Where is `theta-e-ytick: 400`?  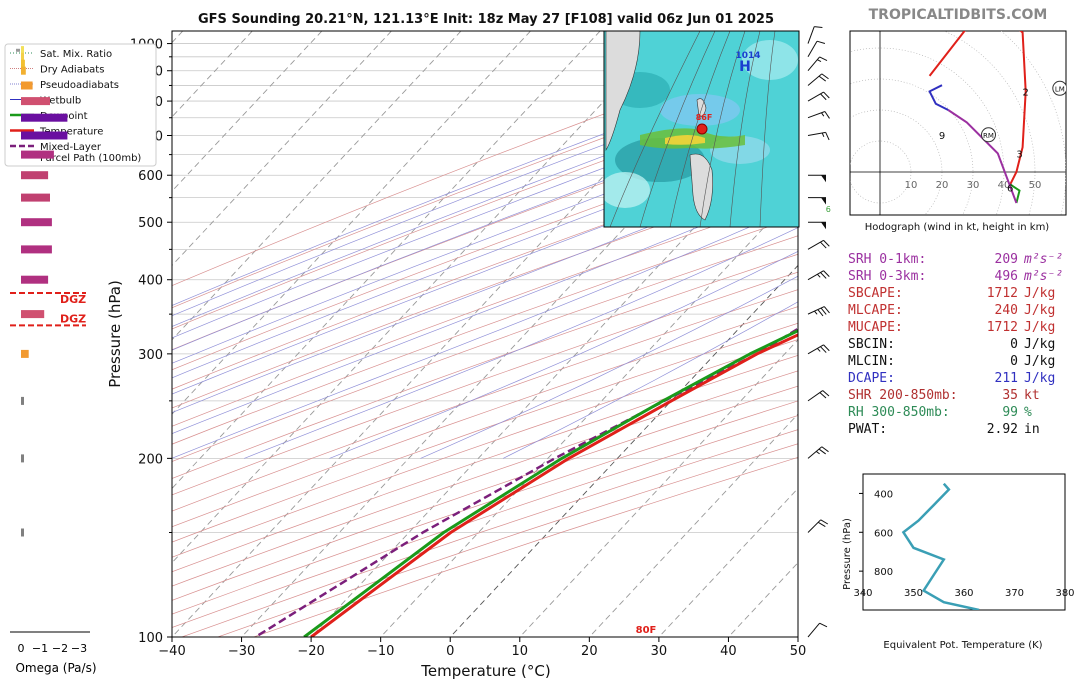
theta-e-ytick: 400 is located at coordinates (883, 494).